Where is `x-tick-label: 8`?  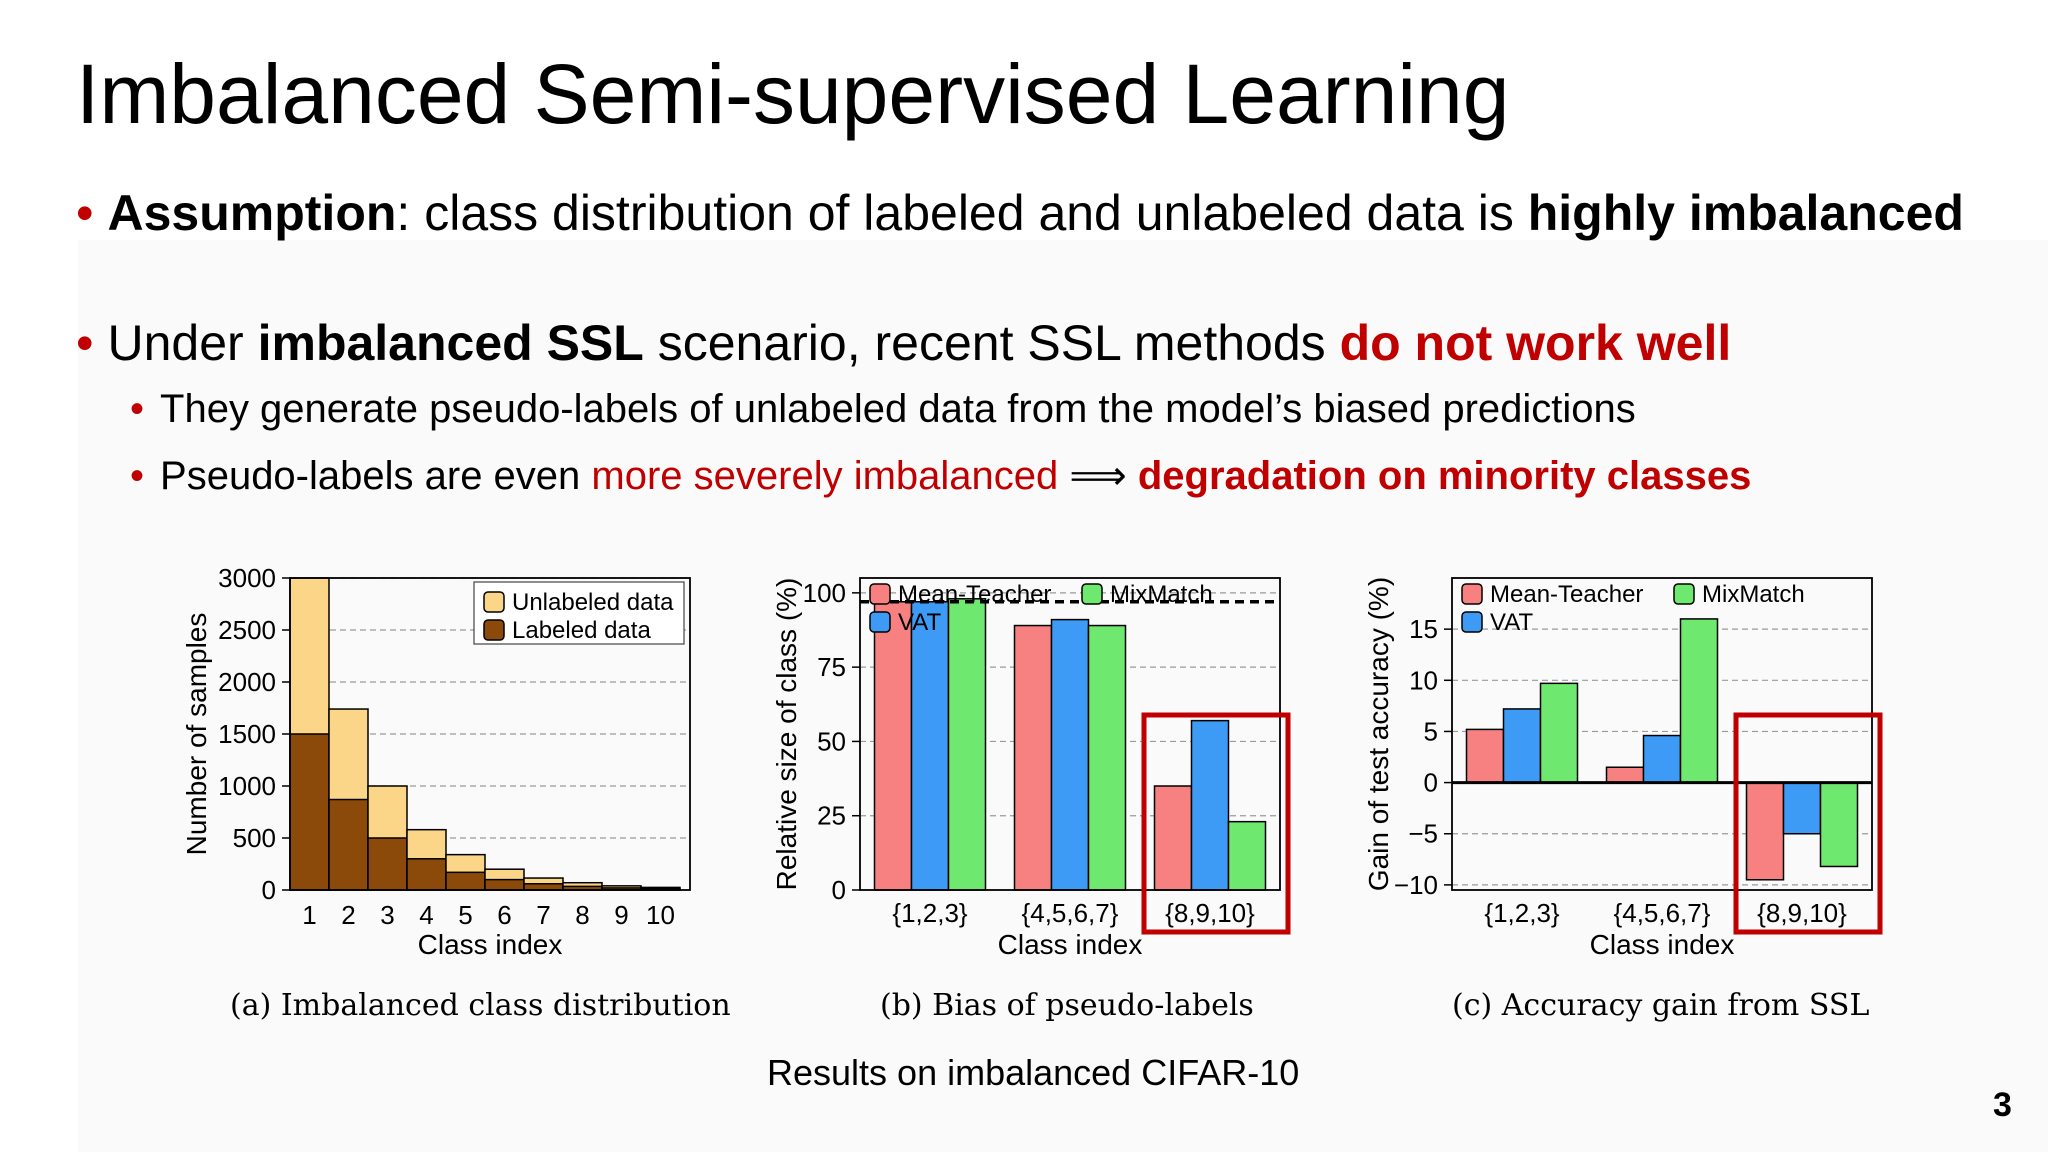 x-tick-label: 8 is located at coordinates (582, 915).